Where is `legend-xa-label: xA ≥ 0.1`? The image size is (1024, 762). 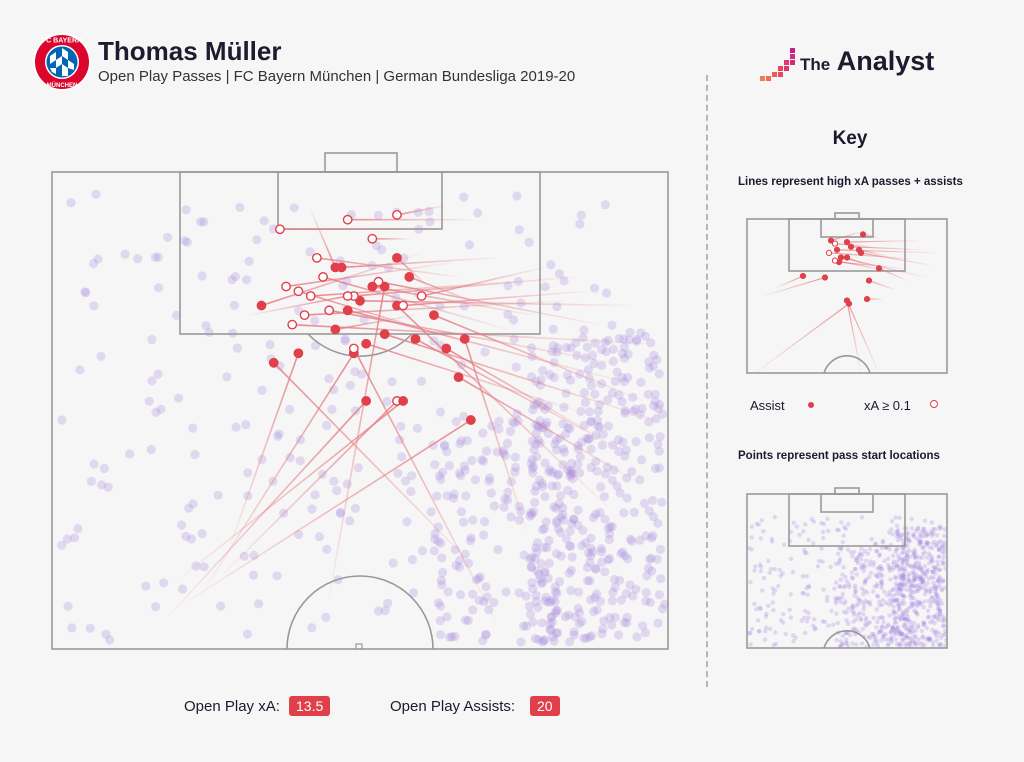 legend-xa-label: xA ≥ 0.1 is located at coordinates (887, 405).